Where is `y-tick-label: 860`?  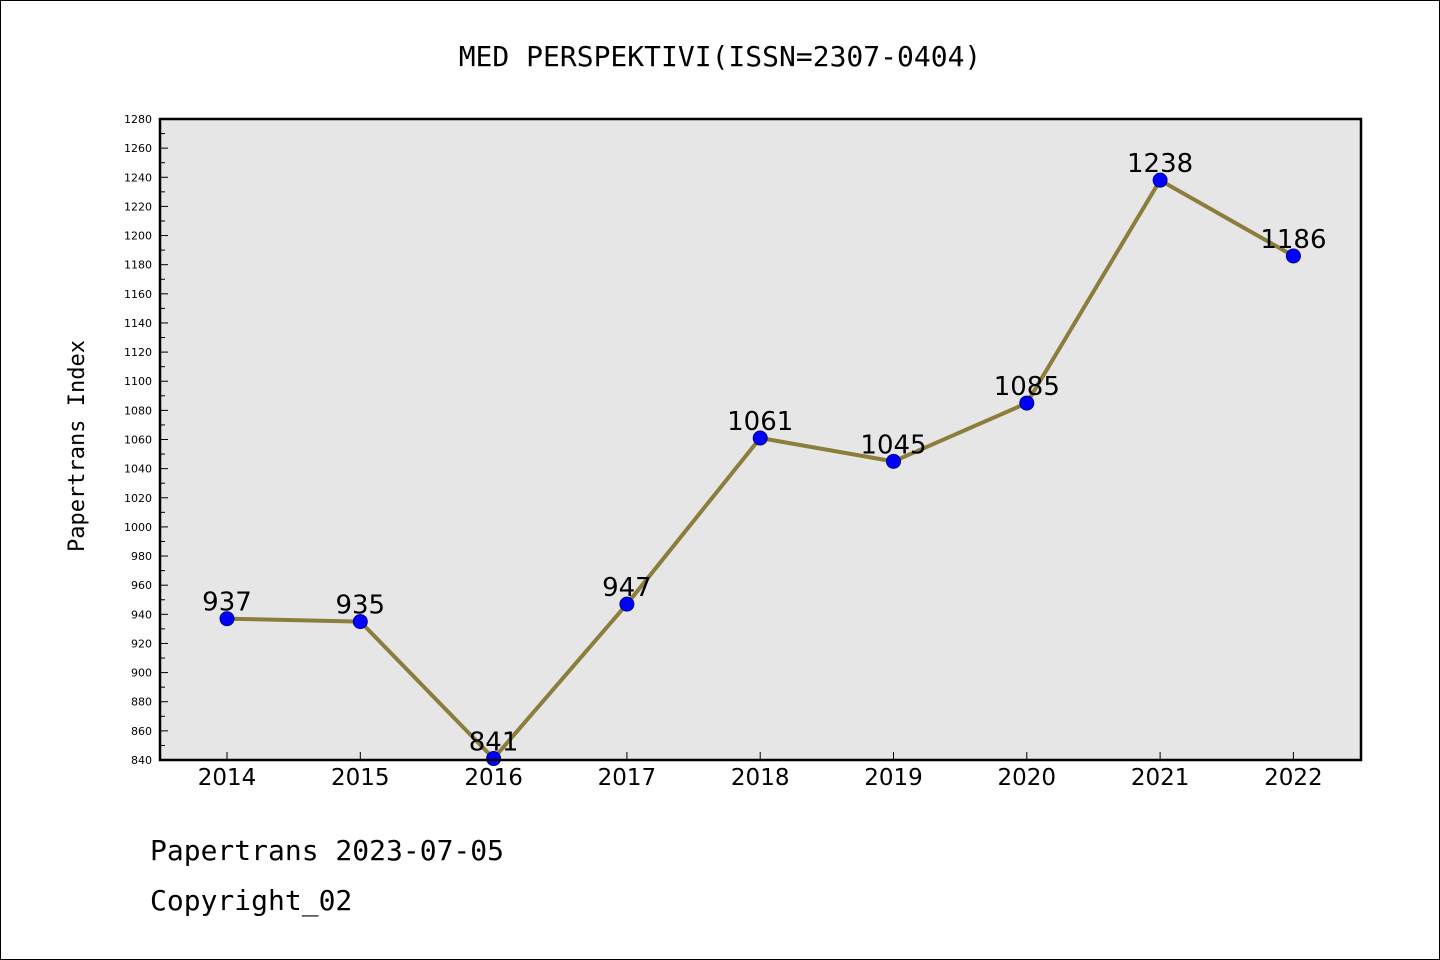
y-tick-label: 860 is located at coordinates (141, 731).